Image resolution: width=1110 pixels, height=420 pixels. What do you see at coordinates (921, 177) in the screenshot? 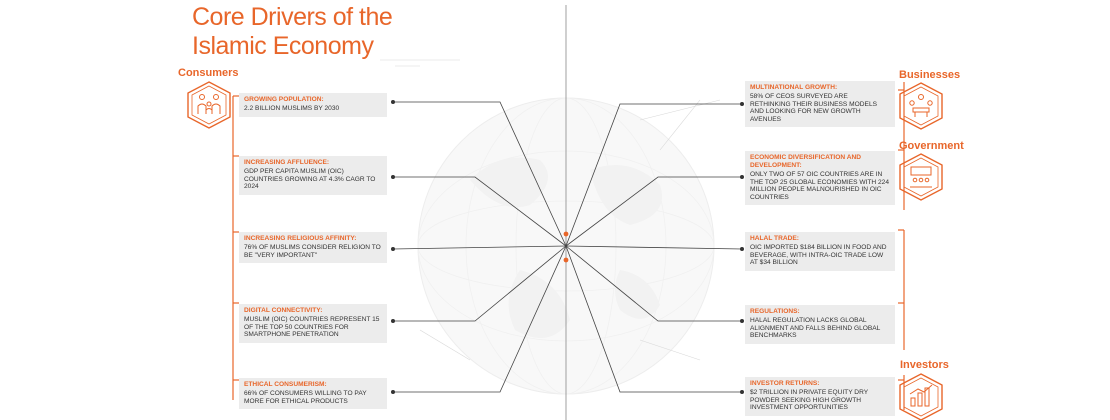
I see `assembly-hall-icon` at bounding box center [921, 177].